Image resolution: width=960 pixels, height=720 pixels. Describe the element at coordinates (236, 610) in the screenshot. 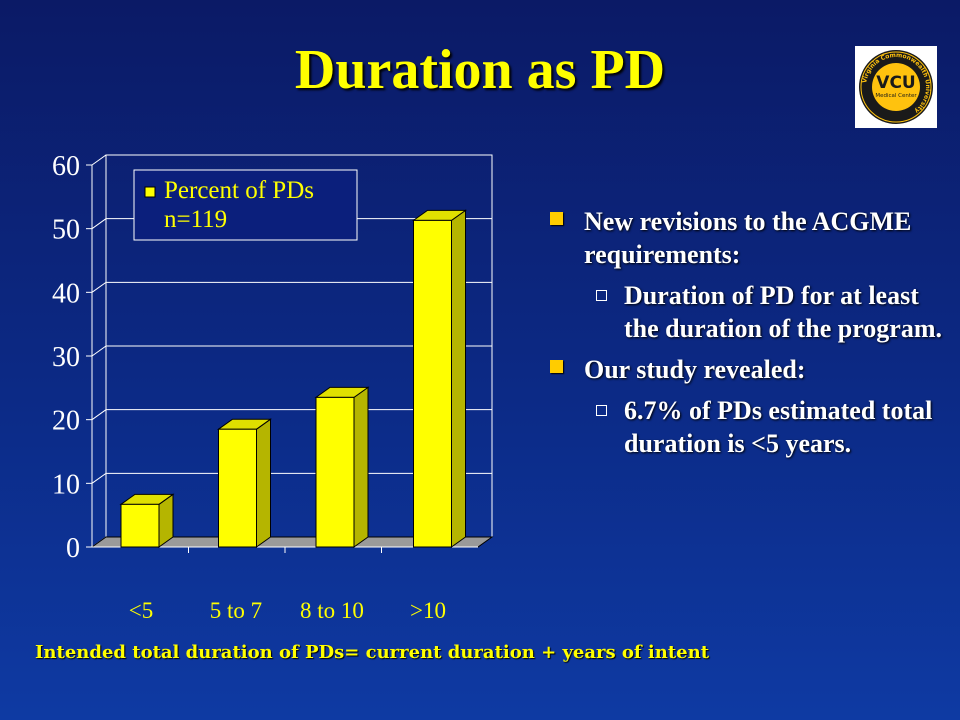

I see `x-category-label: 5 to 7` at that location.